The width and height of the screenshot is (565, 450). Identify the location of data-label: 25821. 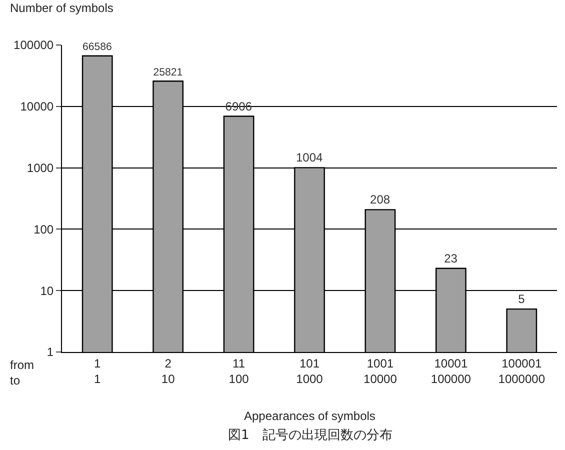
(168, 72).